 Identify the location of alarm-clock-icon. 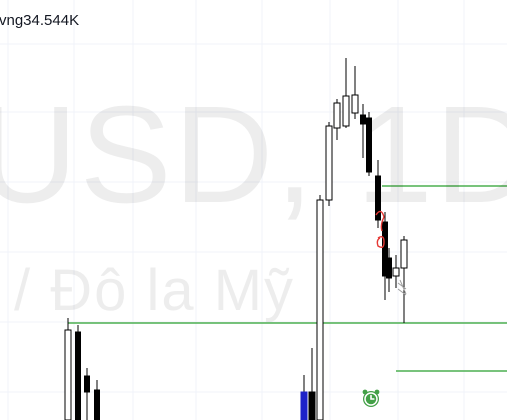
(371, 398).